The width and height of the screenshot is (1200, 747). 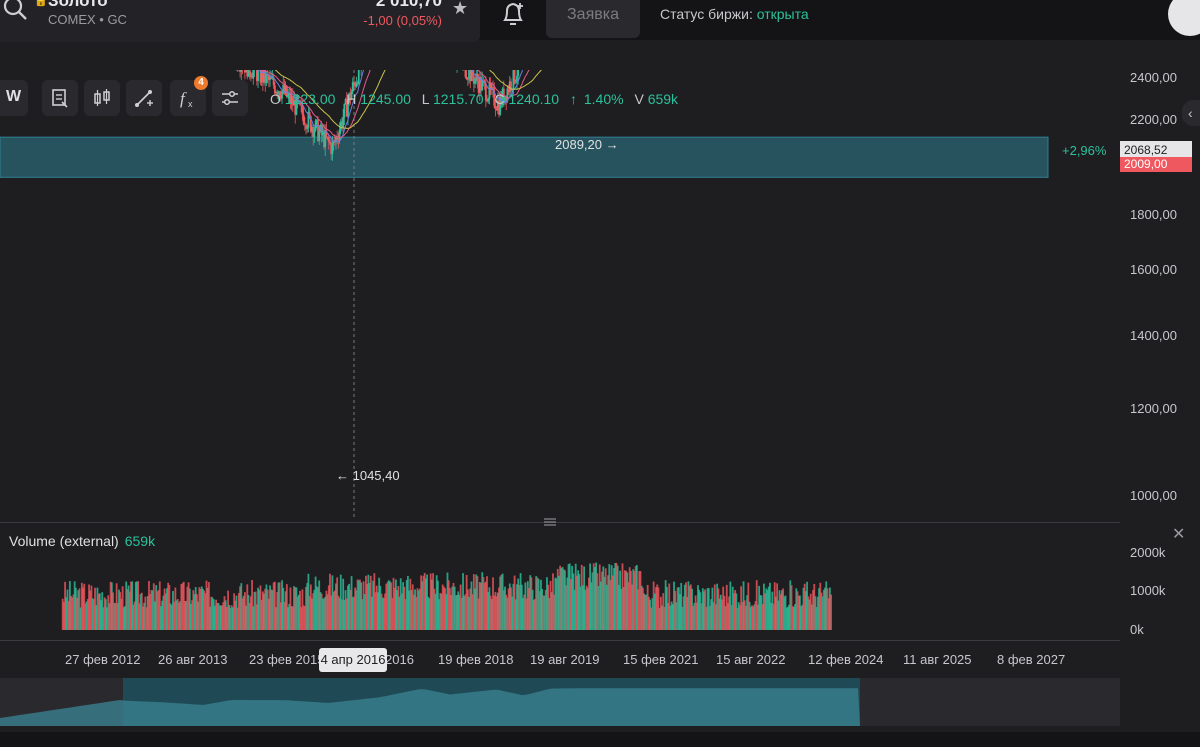 What do you see at coordinates (513, 14) in the screenshot?
I see `alert-bell-icon` at bounding box center [513, 14].